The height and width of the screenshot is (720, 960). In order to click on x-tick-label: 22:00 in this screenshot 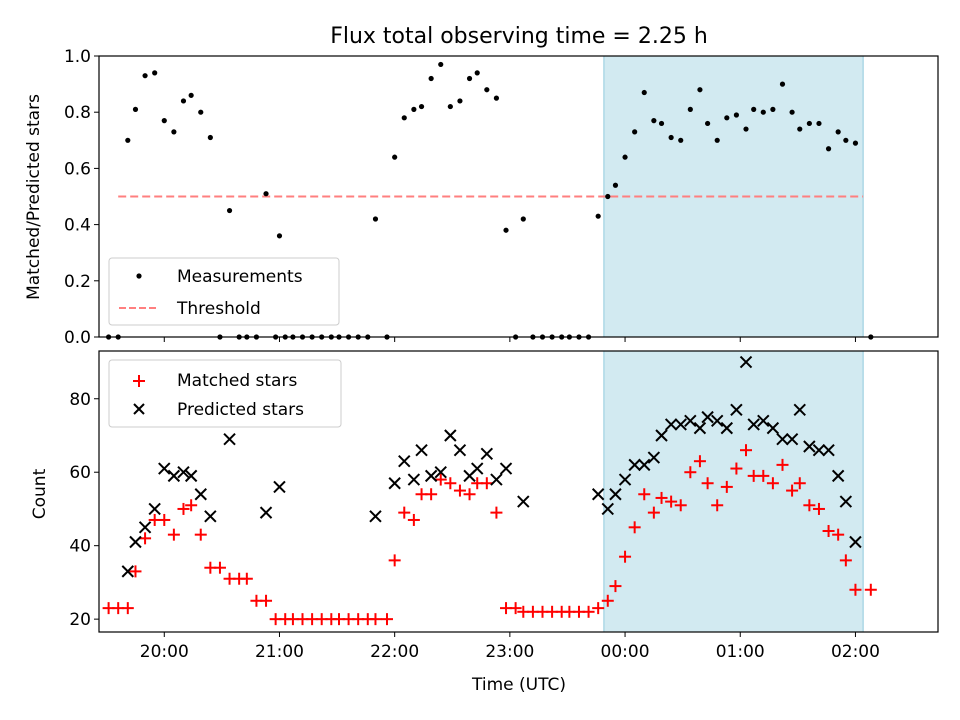, I will do `click(394, 652)`.